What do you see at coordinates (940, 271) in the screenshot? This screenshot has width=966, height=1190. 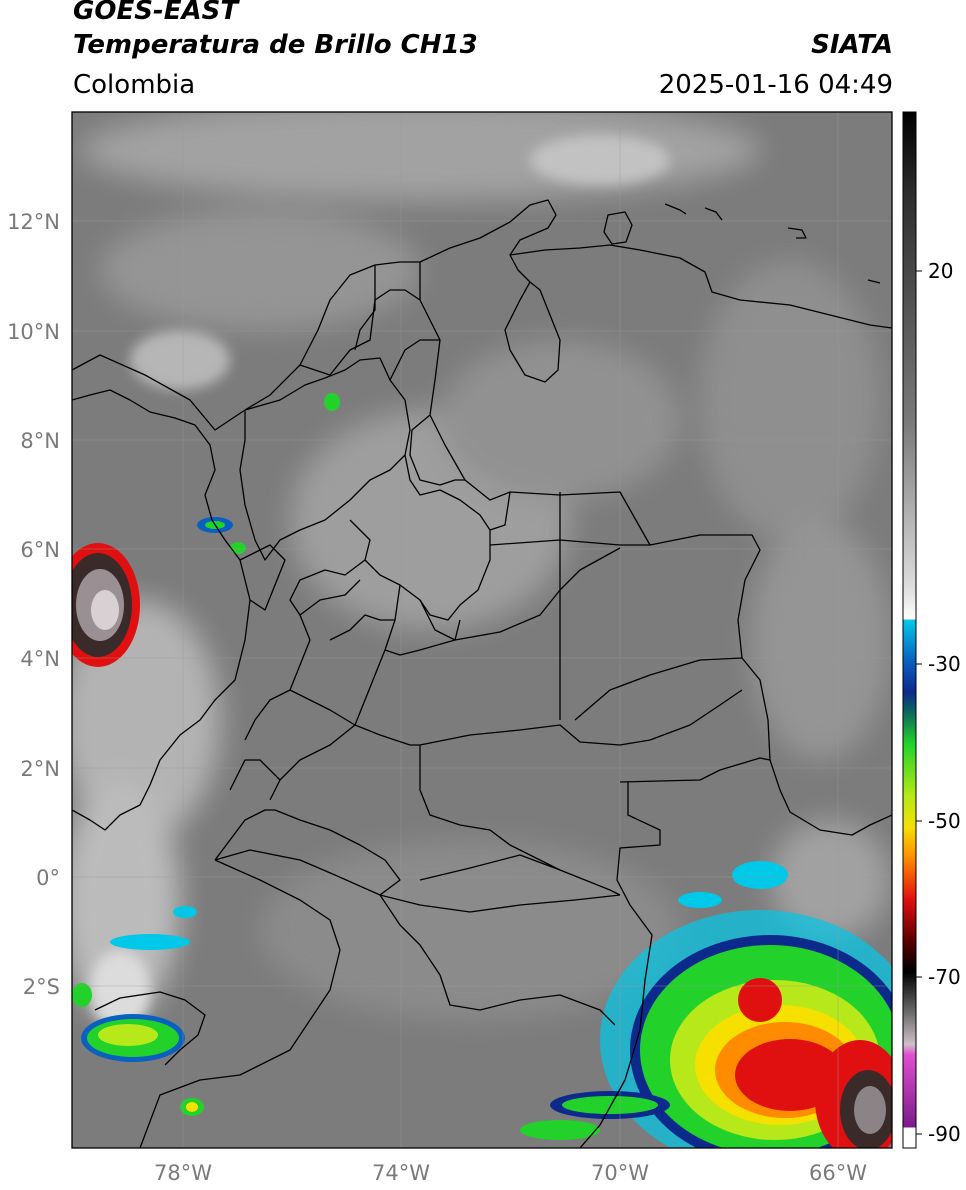 I see `colorbar-tick: 20` at bounding box center [940, 271].